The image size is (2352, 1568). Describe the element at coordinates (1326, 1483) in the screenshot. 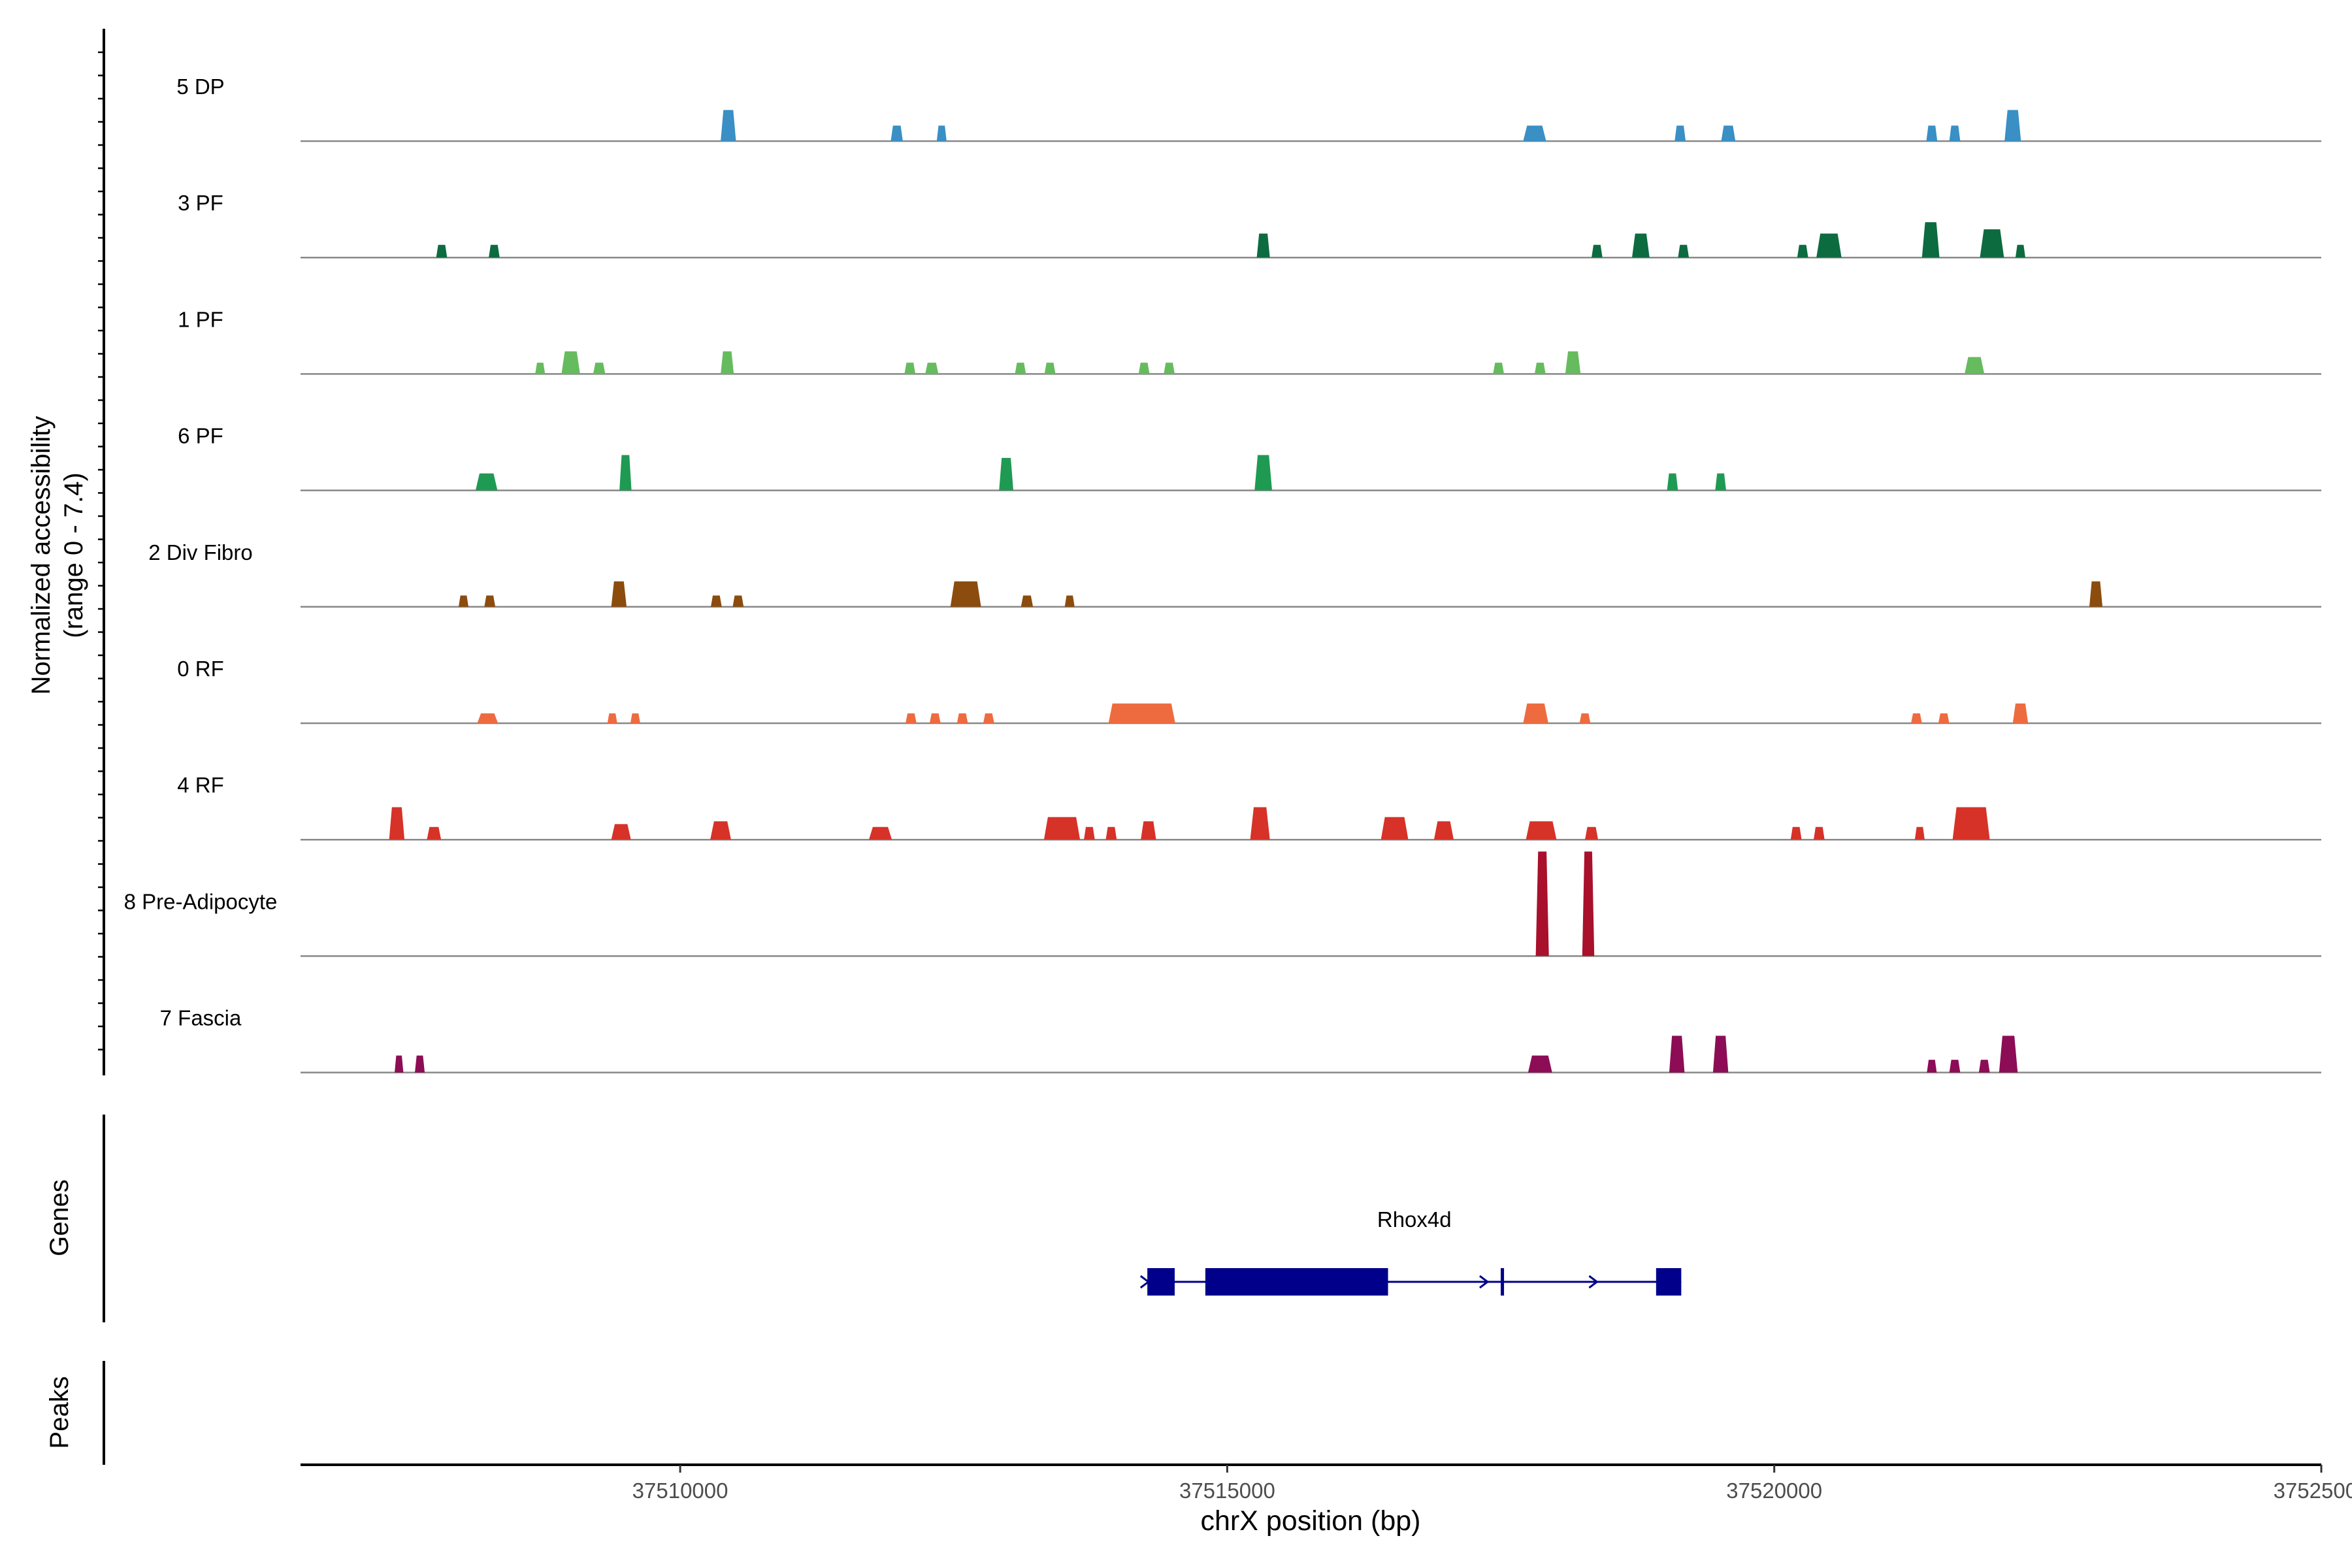

I see `x-axis: 37510000 37515000 37520000 37525000` at that location.